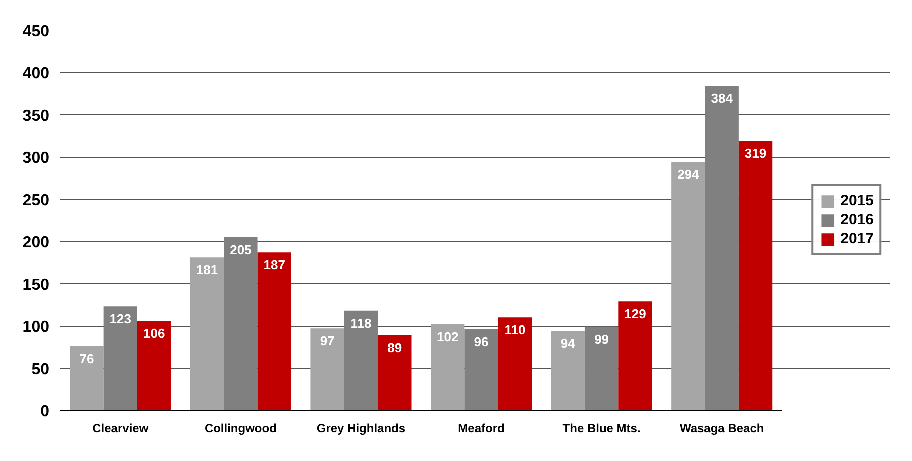  What do you see at coordinates (515, 330) in the screenshot?
I see `data-label: 110` at bounding box center [515, 330].